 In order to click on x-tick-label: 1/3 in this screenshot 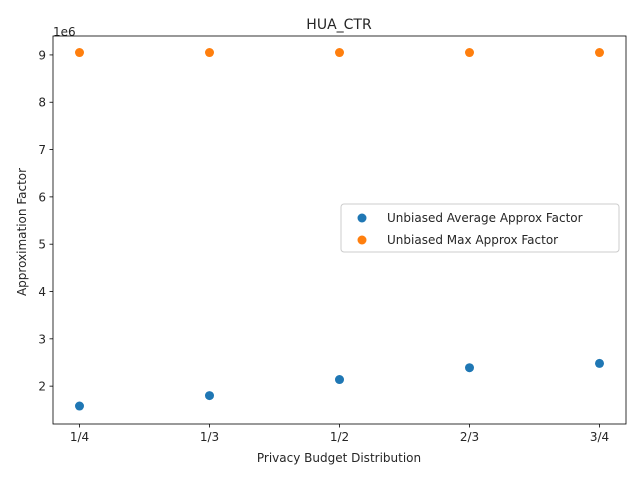, I will do `click(209, 437)`.